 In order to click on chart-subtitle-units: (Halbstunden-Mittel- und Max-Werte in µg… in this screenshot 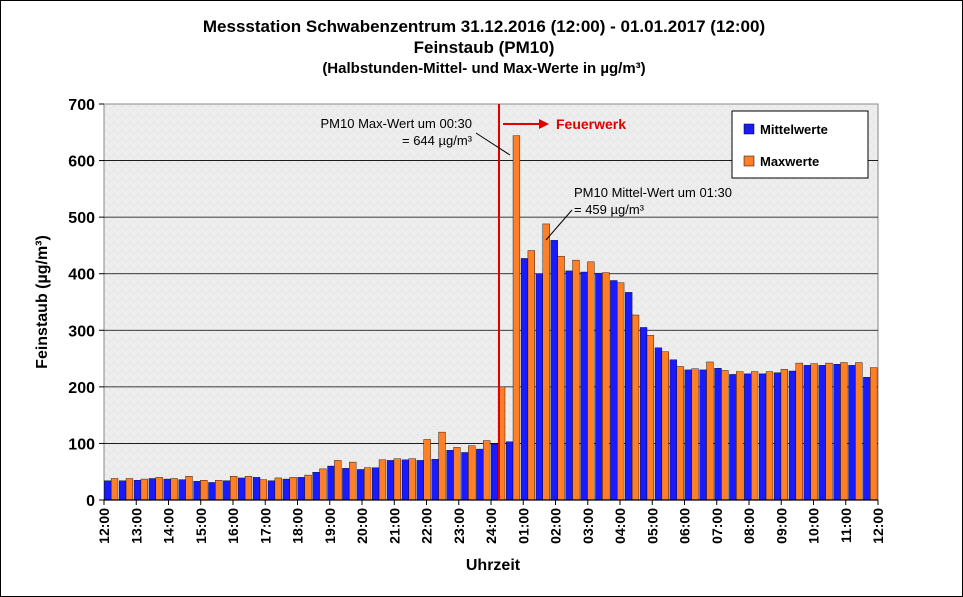, I will do `click(483, 68)`.